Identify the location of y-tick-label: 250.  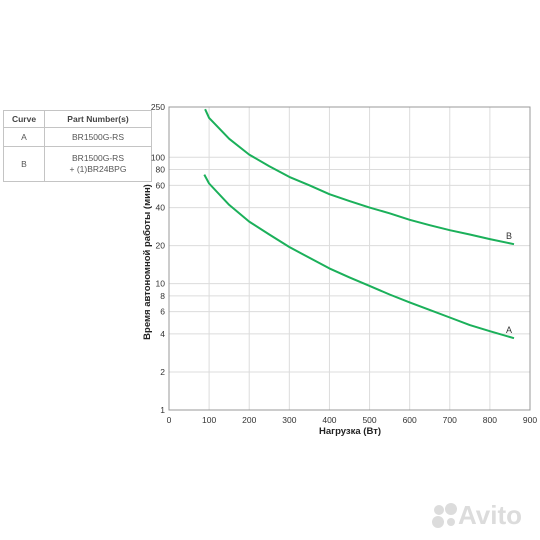
(158, 107).